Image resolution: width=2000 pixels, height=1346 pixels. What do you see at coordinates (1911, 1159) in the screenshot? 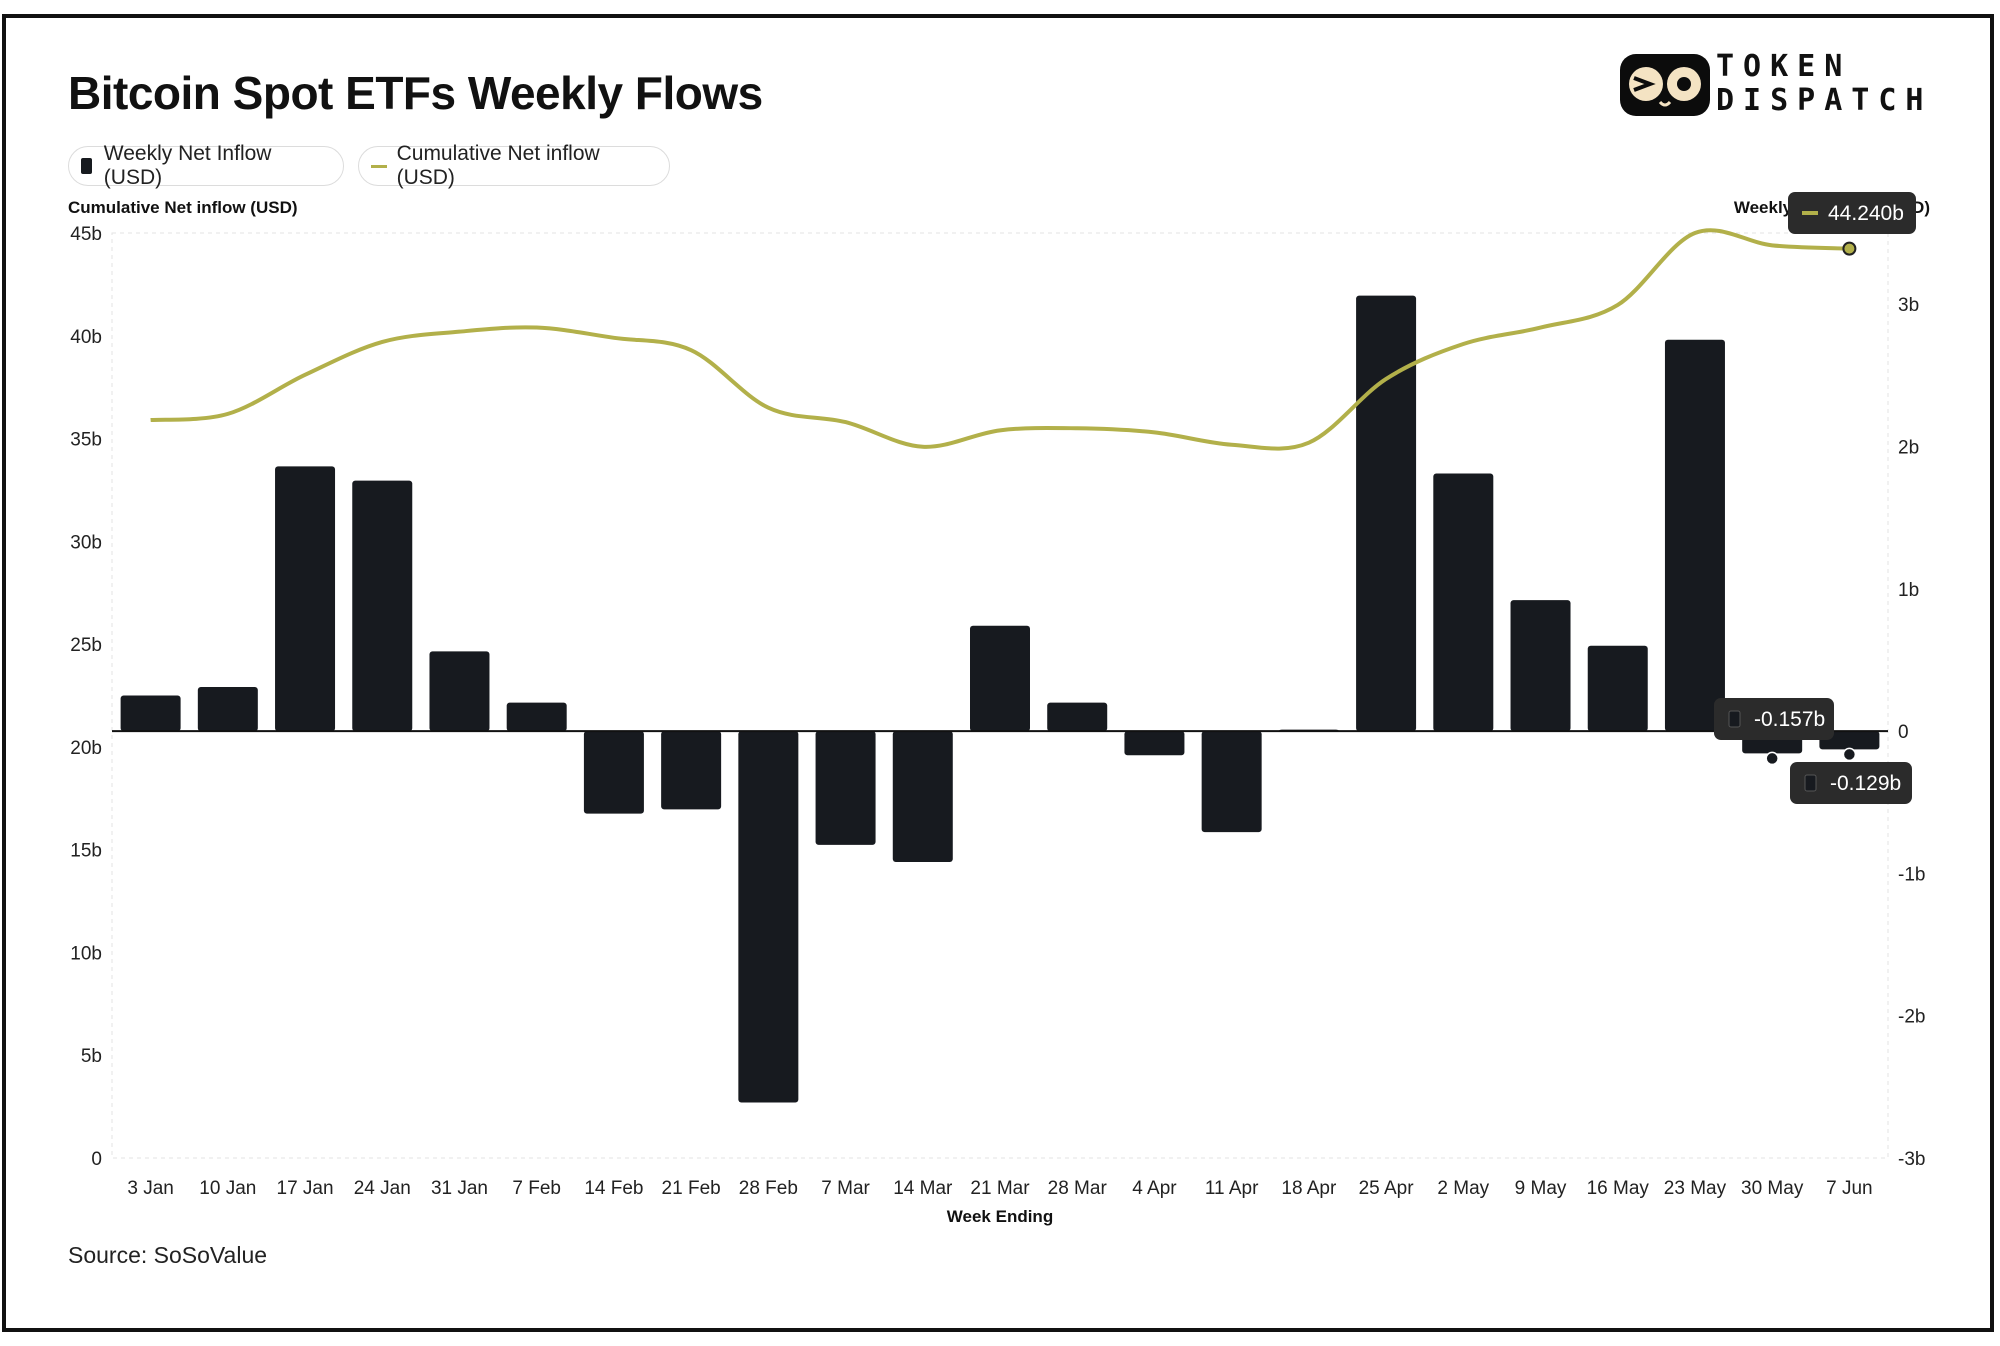
I see `y-right-tick-label: -3b` at bounding box center [1911, 1159].